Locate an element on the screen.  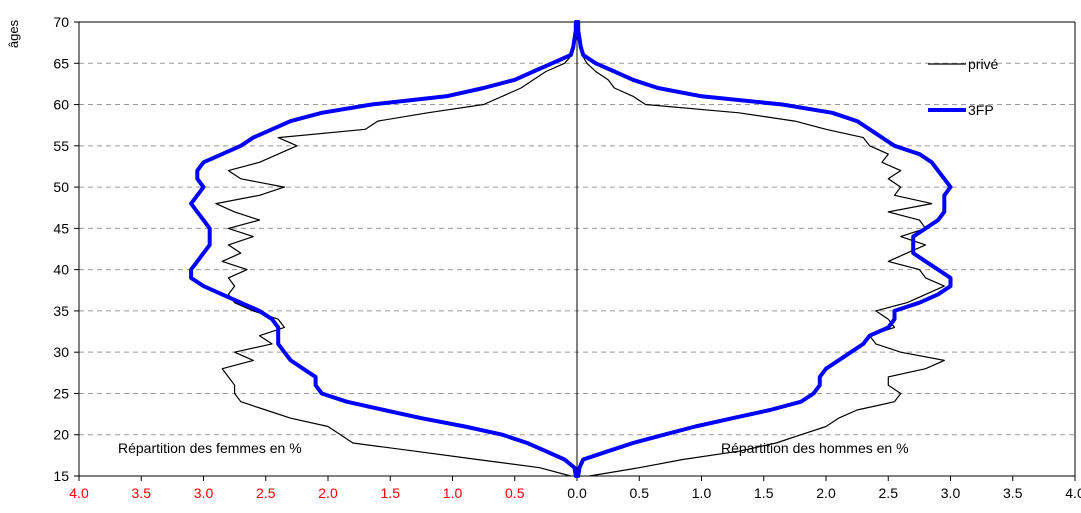
legend-label-prive: privé is located at coordinates (983, 64).